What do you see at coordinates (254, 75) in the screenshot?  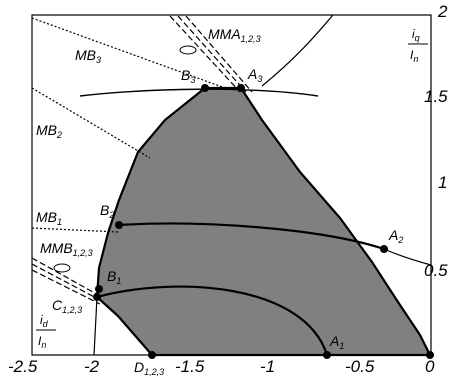 I see `label-a3: A3` at bounding box center [254, 75].